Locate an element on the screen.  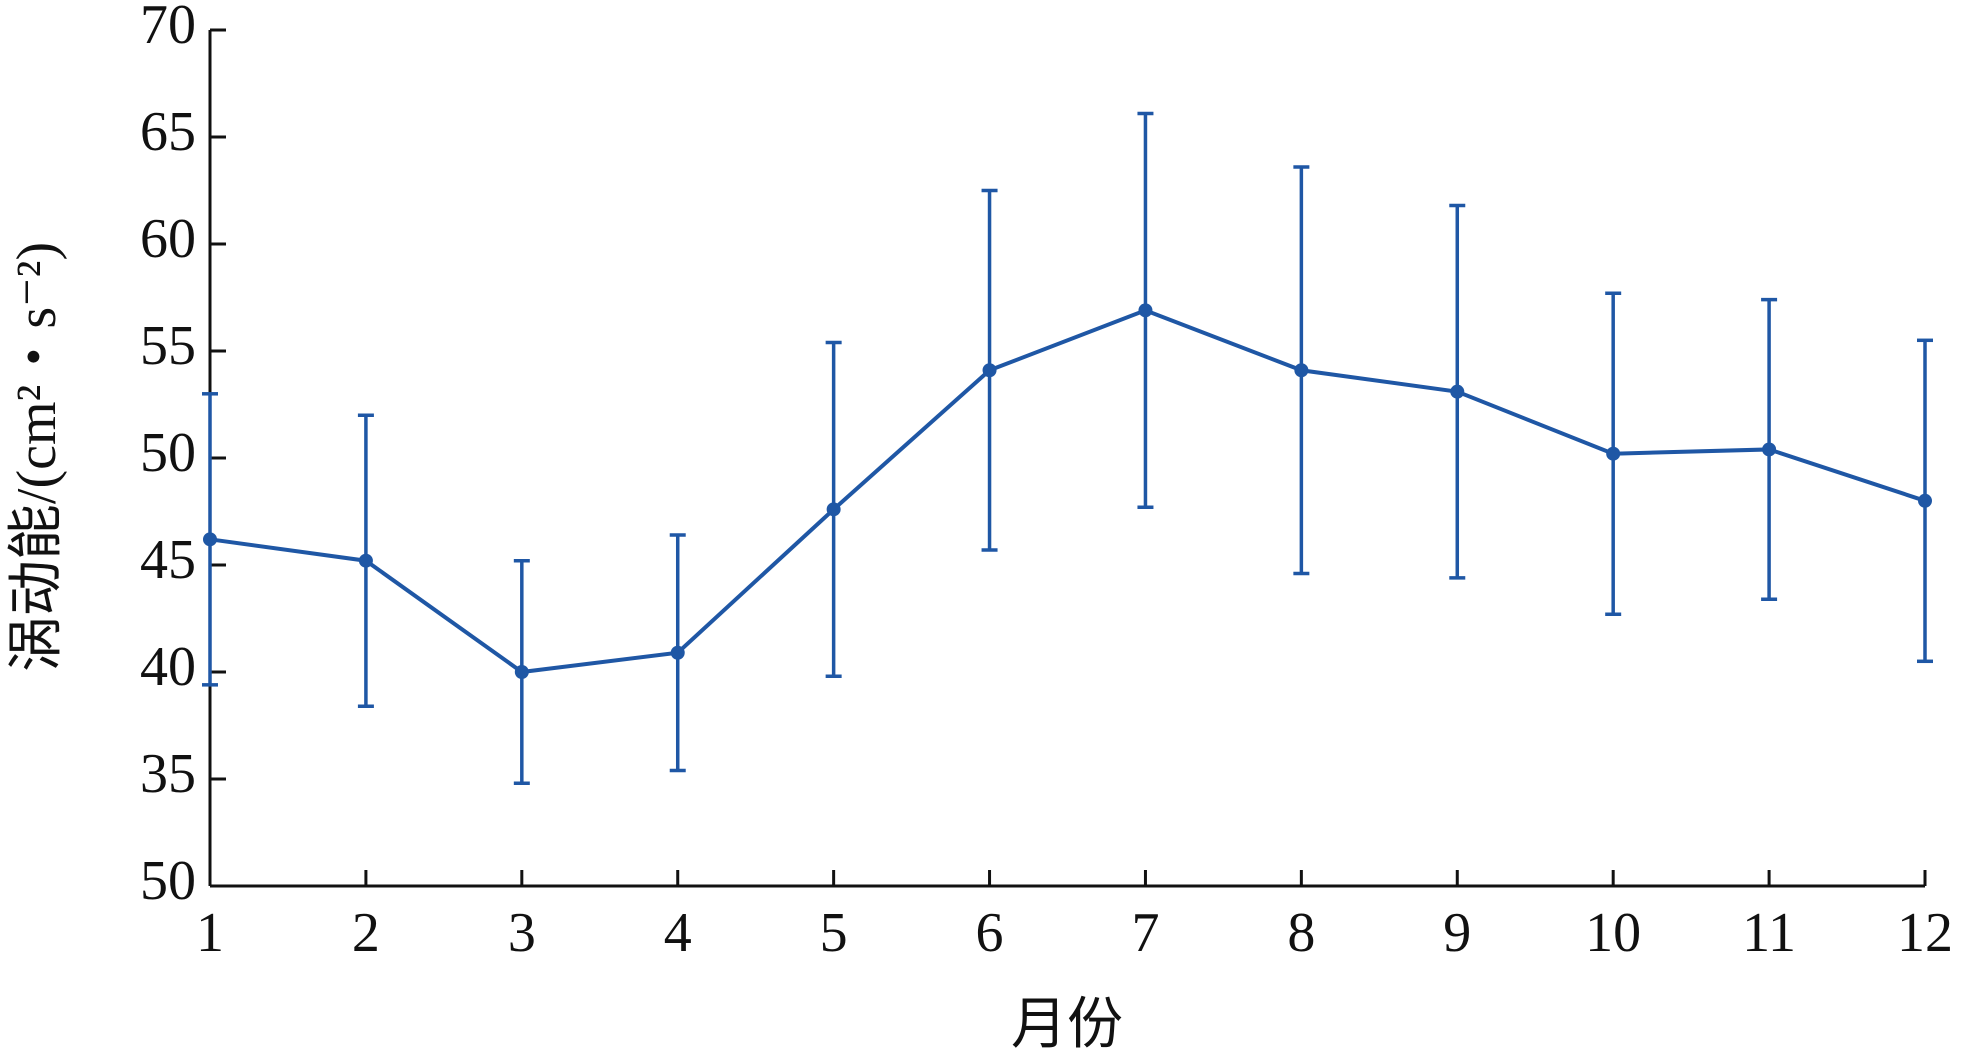
x-tick-label: 7 is located at coordinates (1145, 933).